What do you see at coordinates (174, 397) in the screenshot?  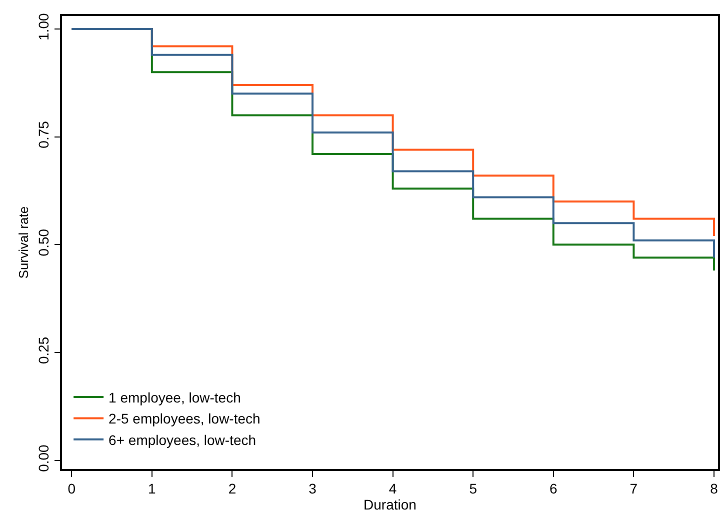 I see `legend-label: 1 employee, low-tech` at bounding box center [174, 397].